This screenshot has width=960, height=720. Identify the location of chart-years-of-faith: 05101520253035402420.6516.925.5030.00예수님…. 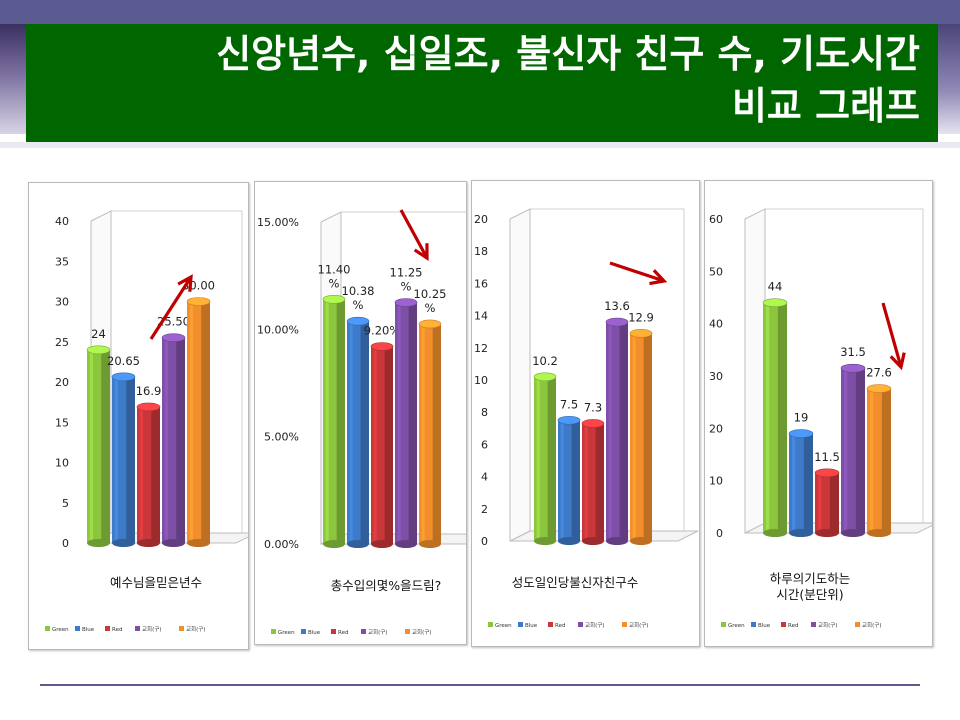
(146, 421).